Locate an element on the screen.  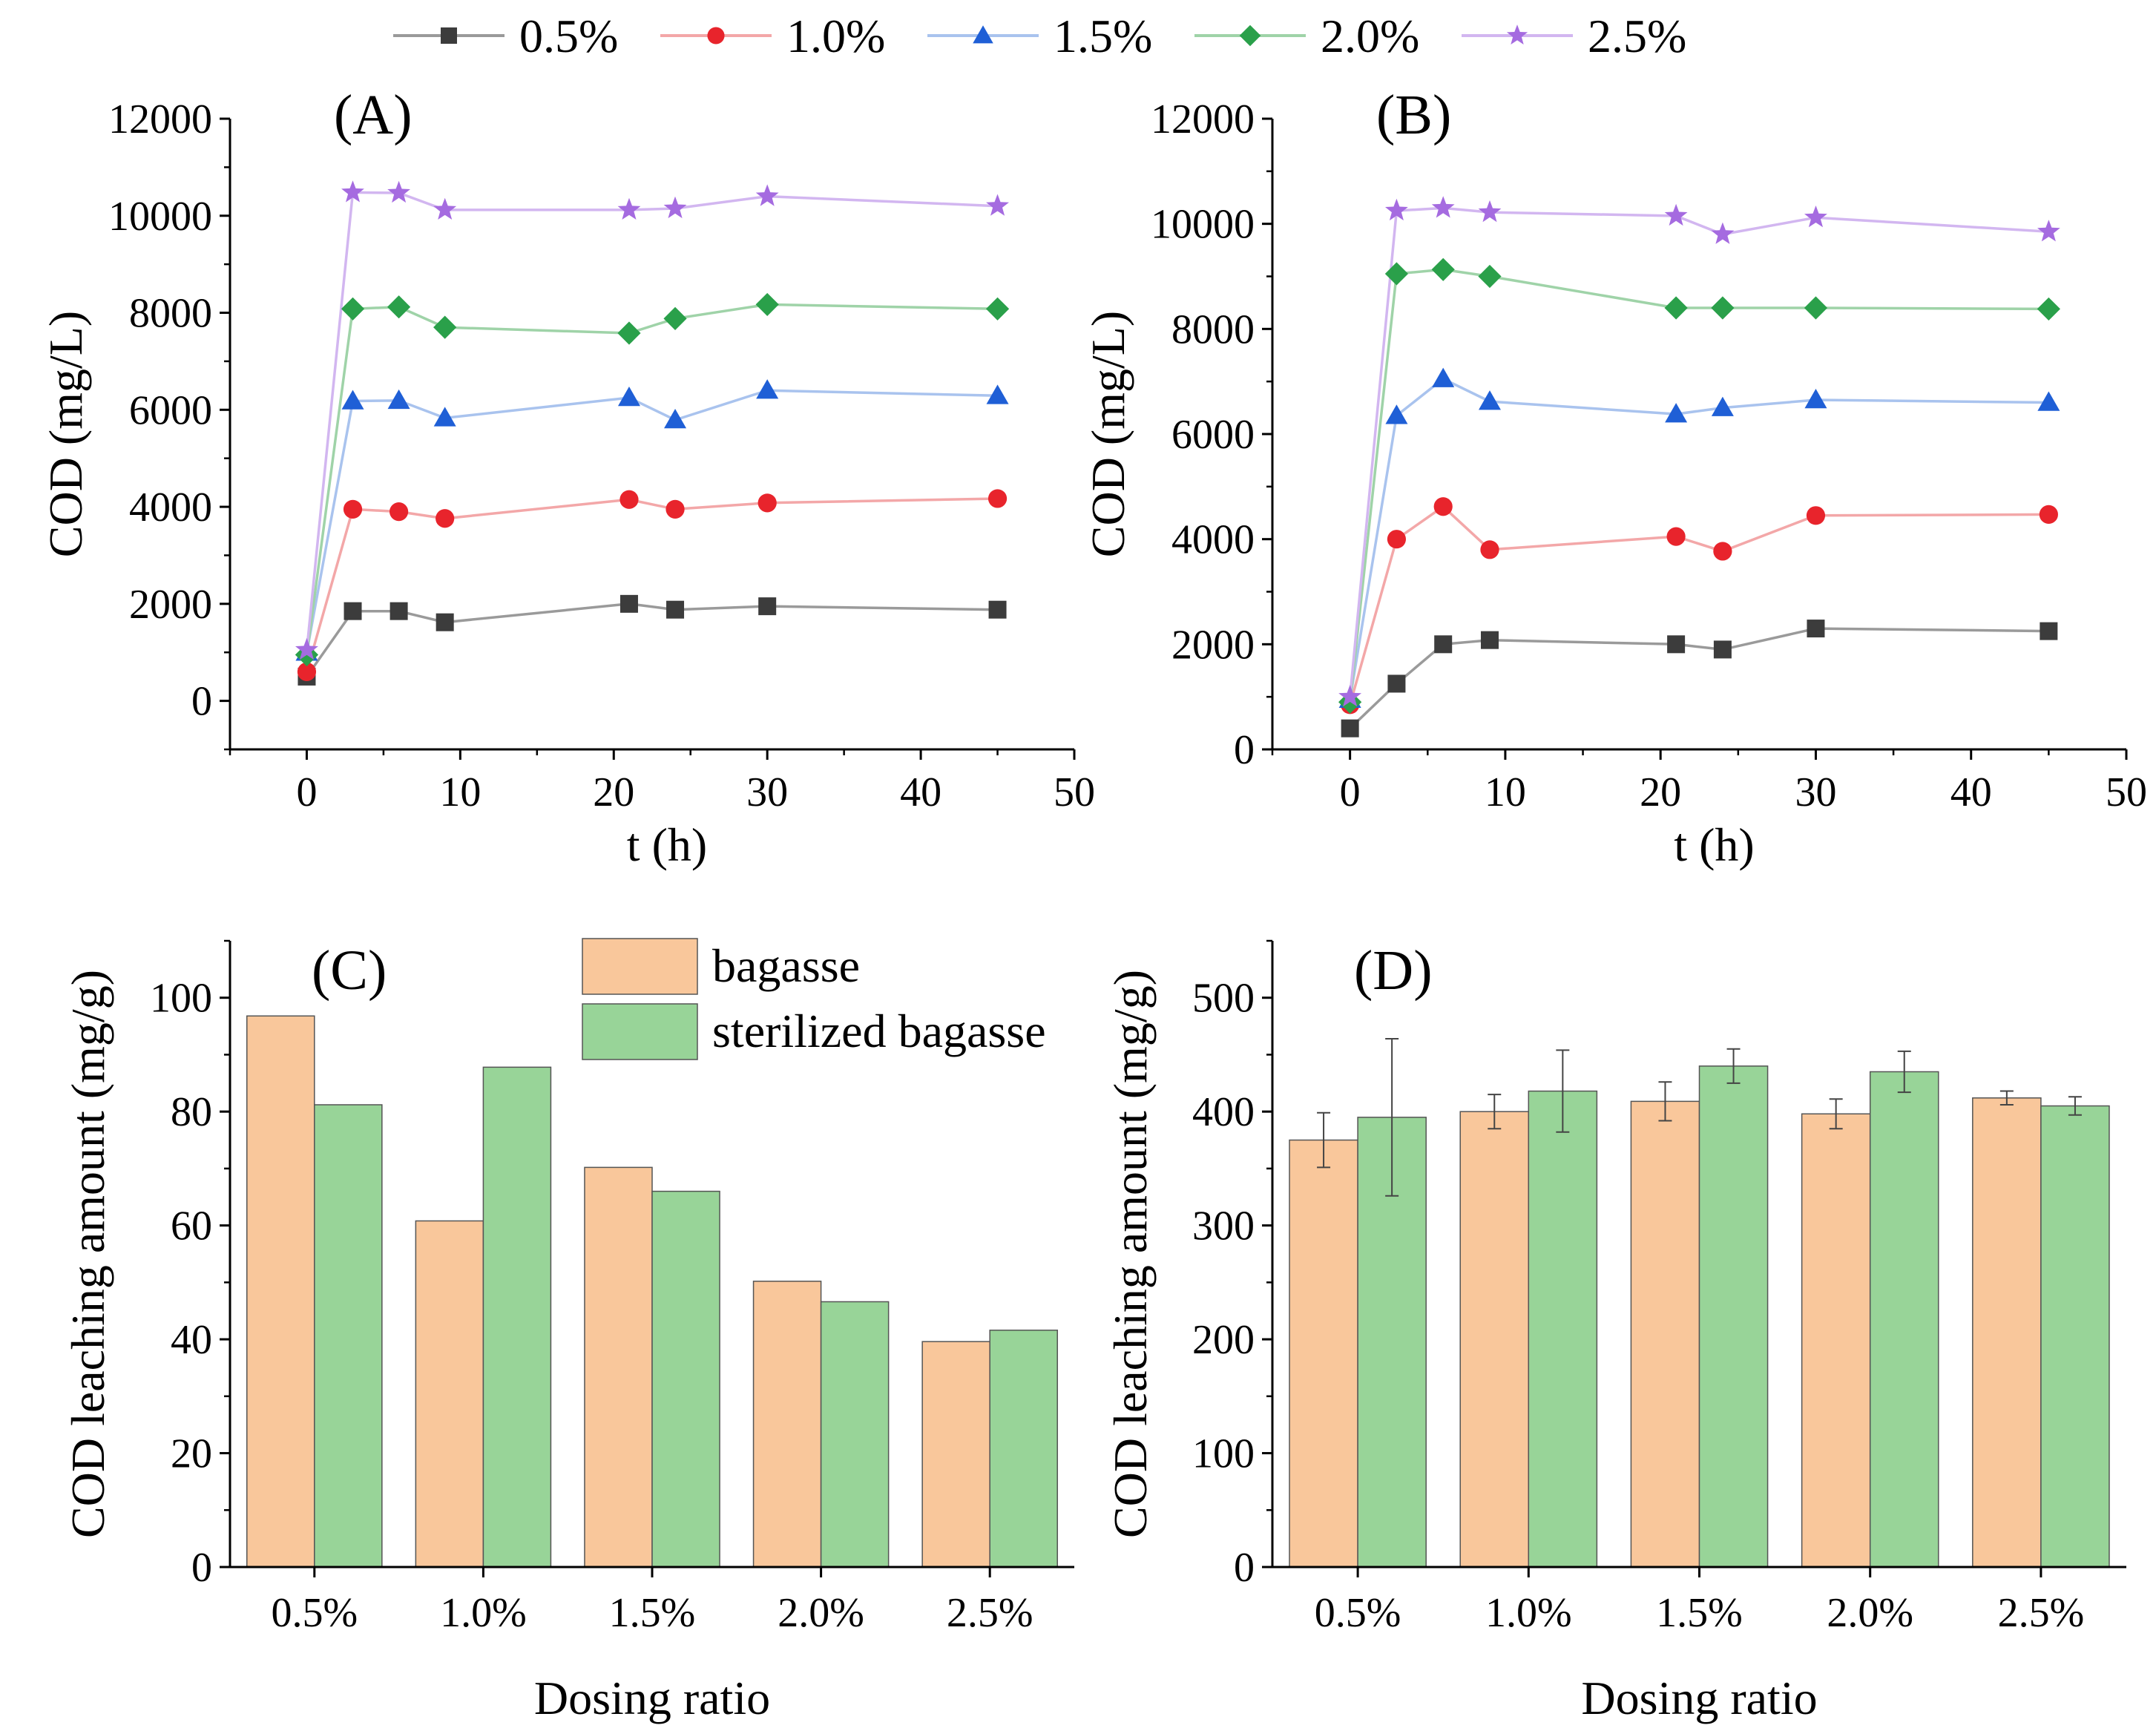
y-tick-label: 8000 is located at coordinates (171, 314).